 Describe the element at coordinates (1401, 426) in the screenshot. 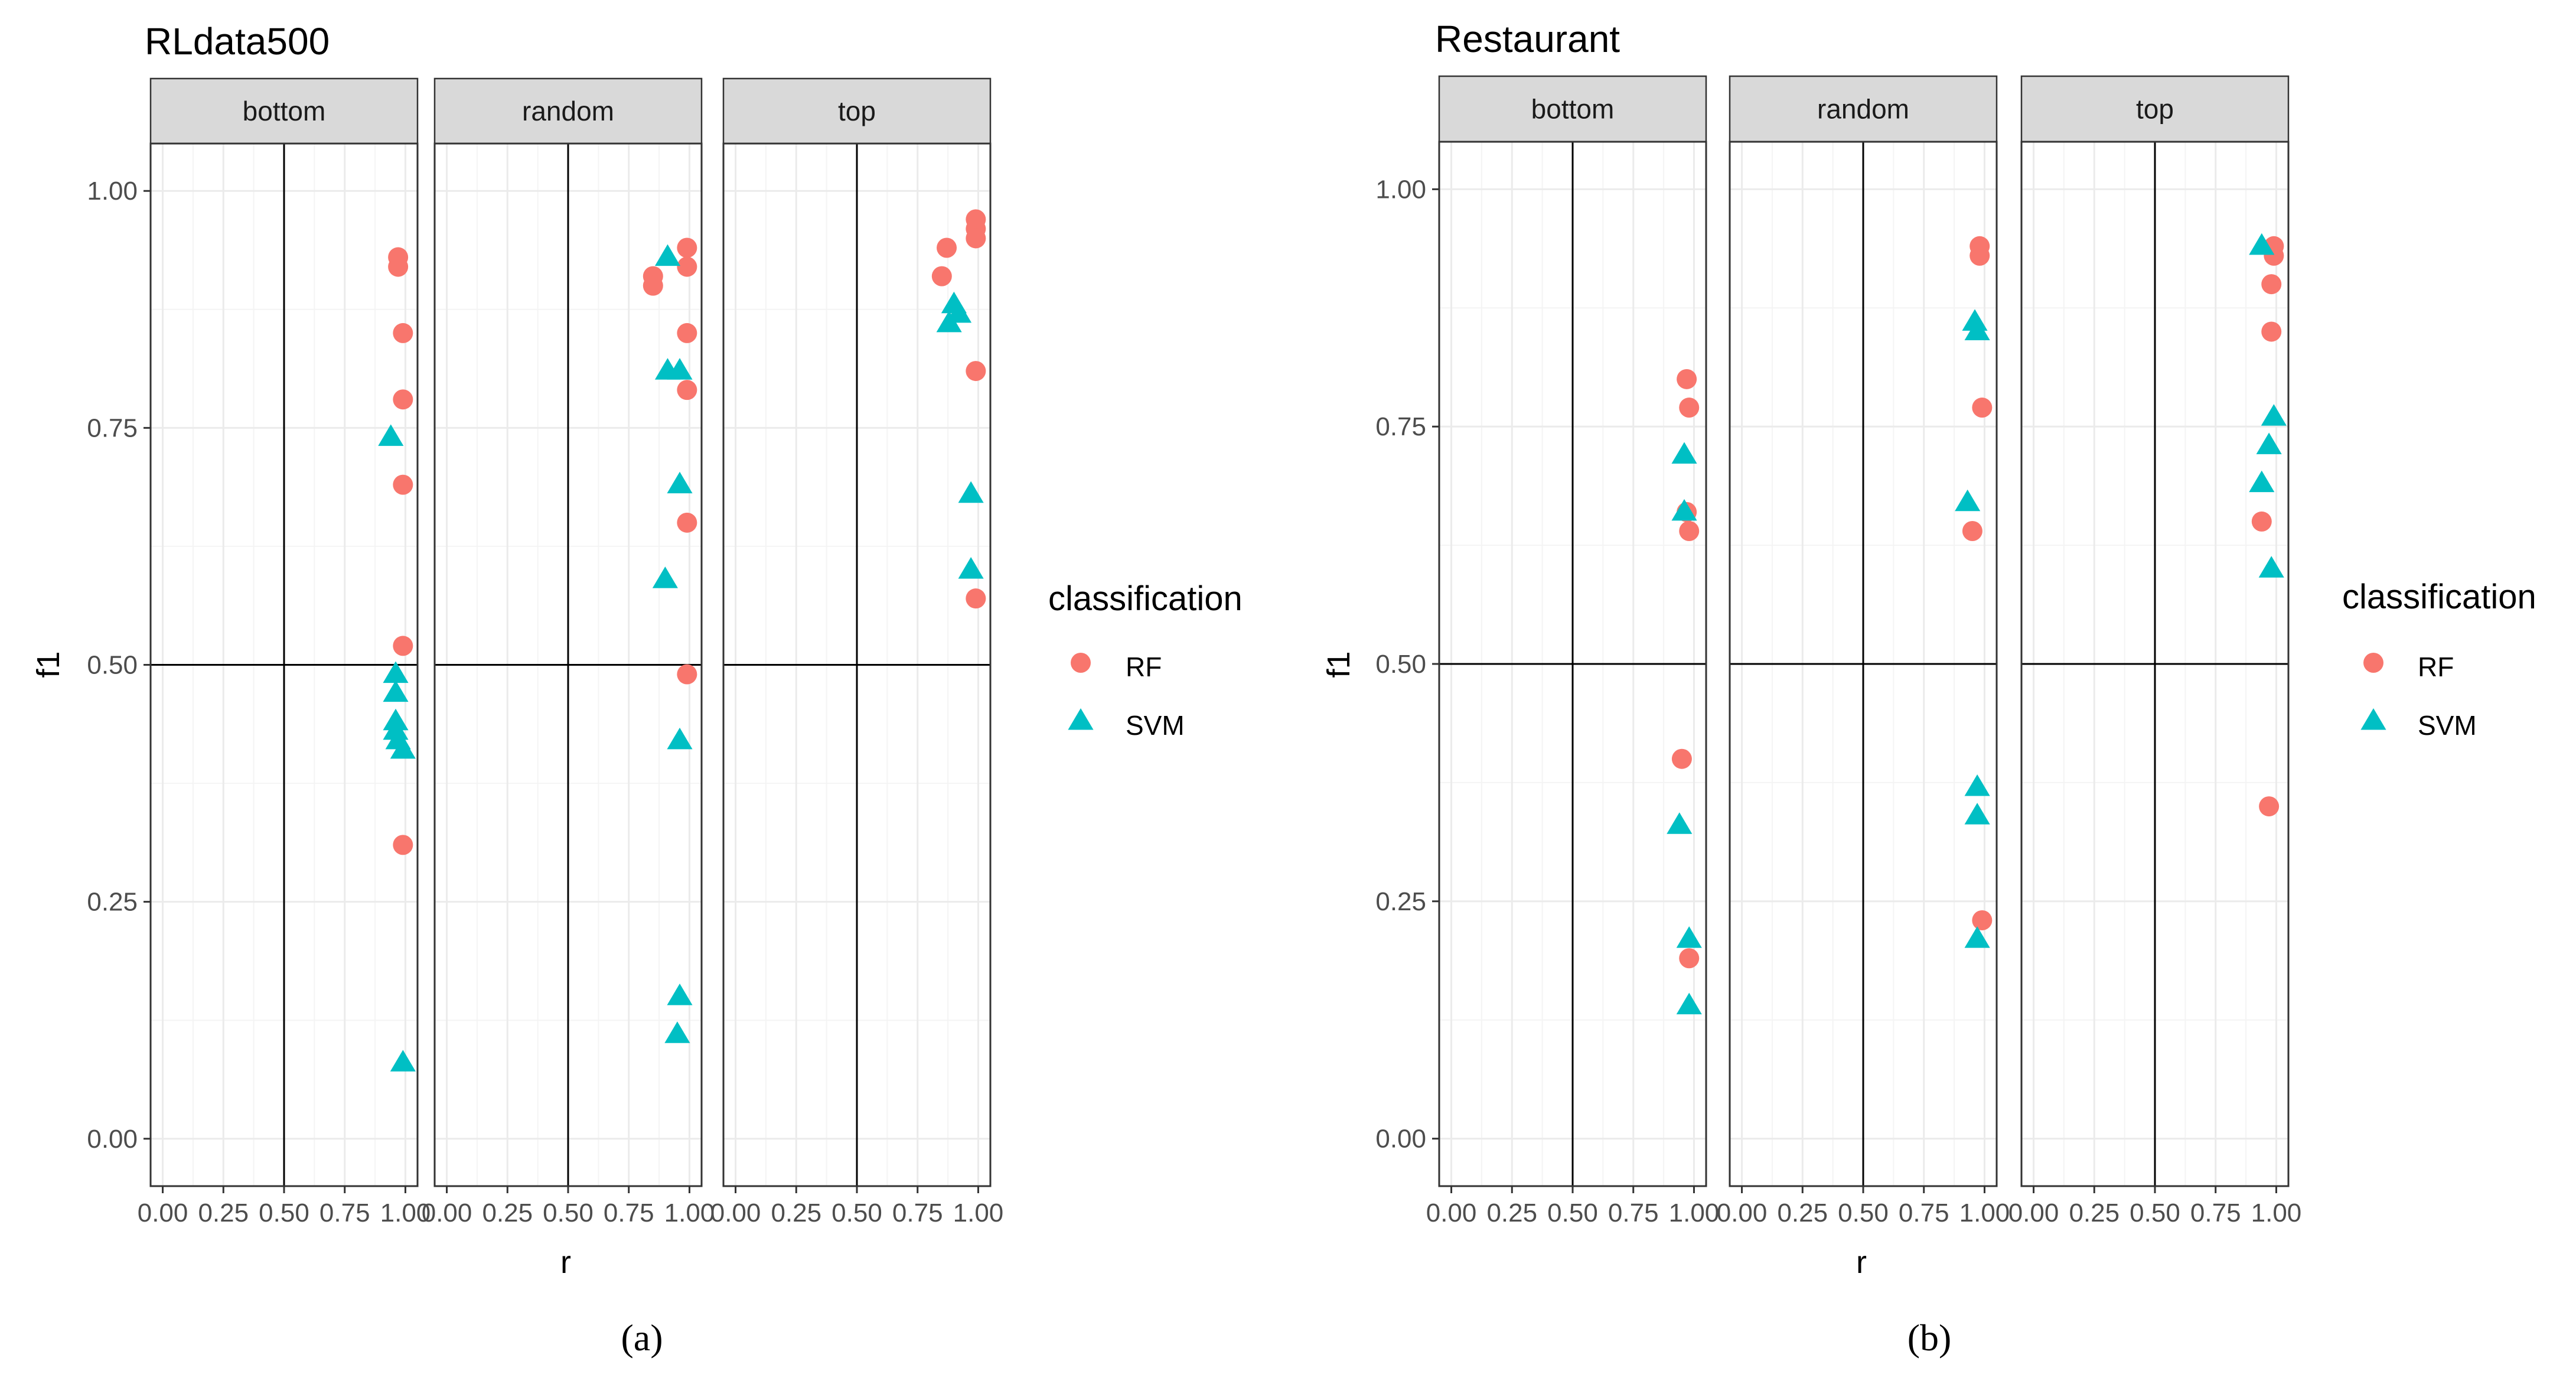

I see `y-tick-label: 0.75` at that location.